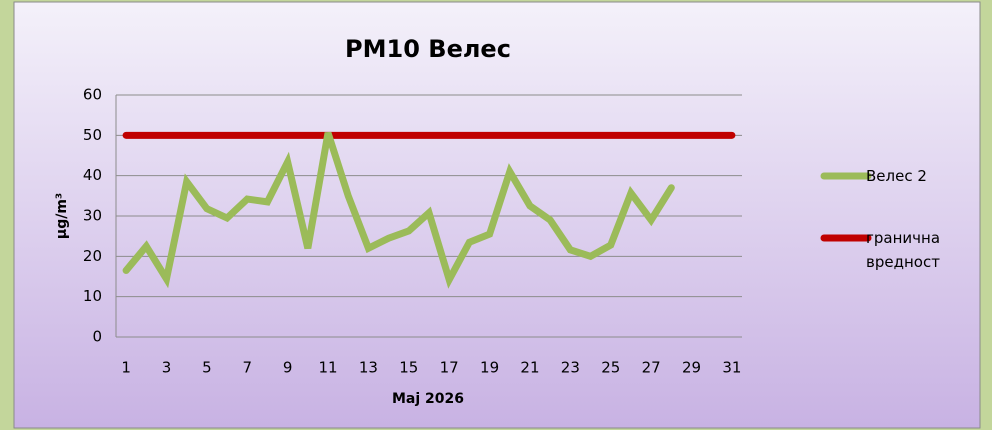  I want to click on x-tick-label: 11, so click(327, 368).